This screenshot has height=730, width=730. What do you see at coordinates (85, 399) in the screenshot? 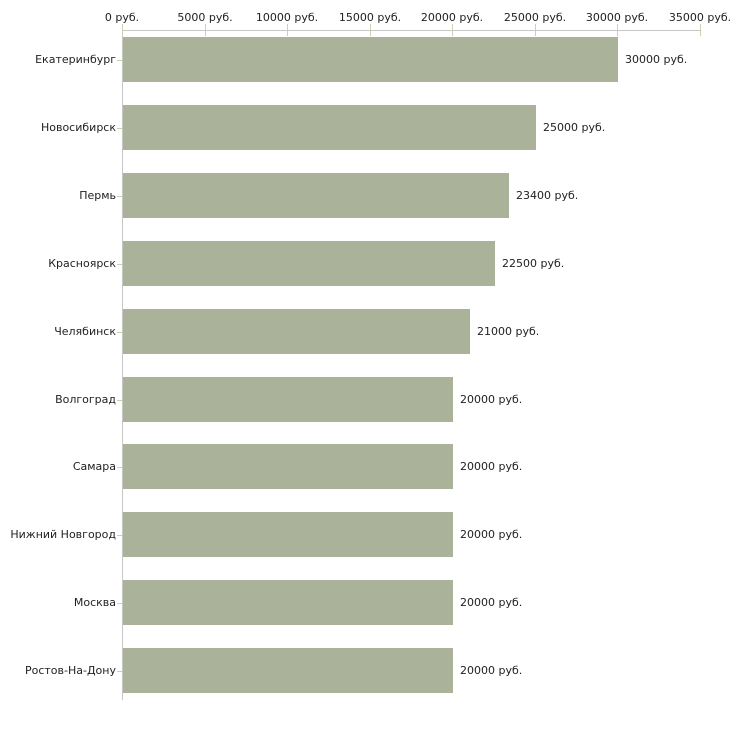
I see `category-label: Волгоград` at bounding box center [85, 399].